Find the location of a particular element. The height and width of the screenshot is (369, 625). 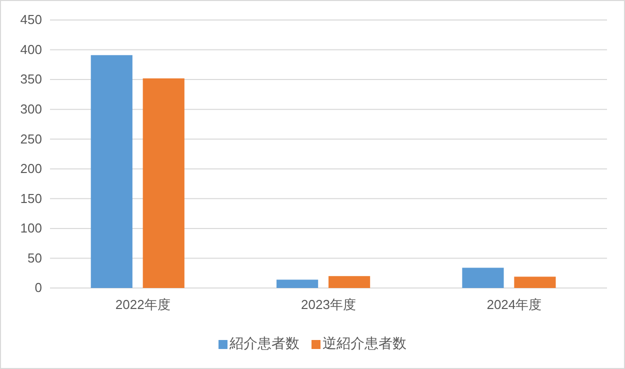

y-tick-label: 250 is located at coordinates (31, 138).